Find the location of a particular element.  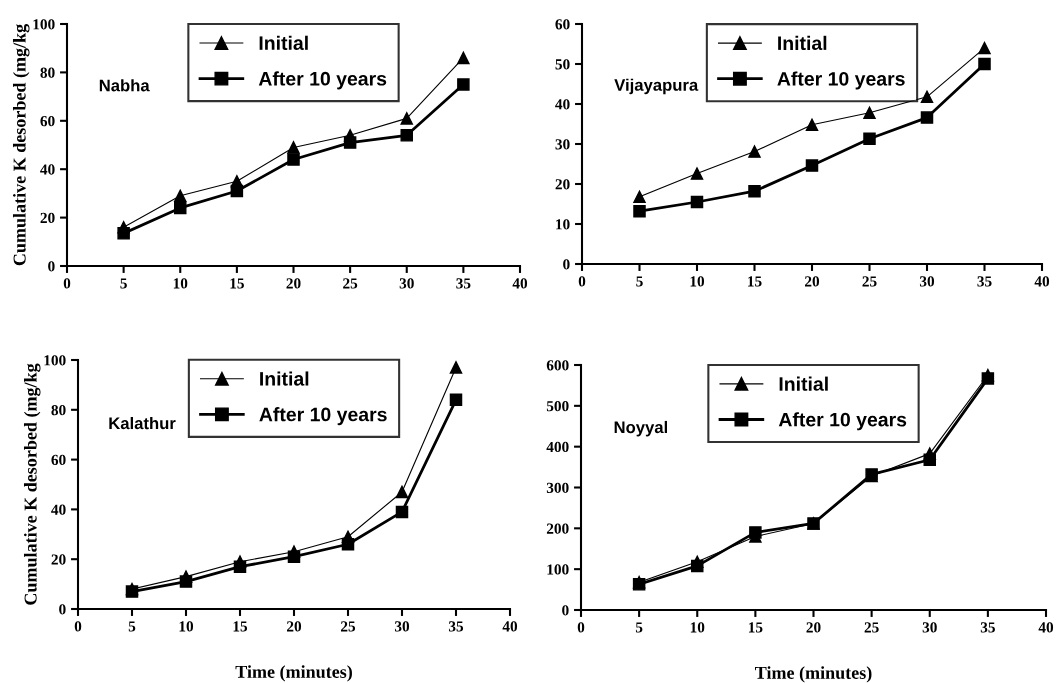

y-tick-label: 10 is located at coordinates (563, 224).